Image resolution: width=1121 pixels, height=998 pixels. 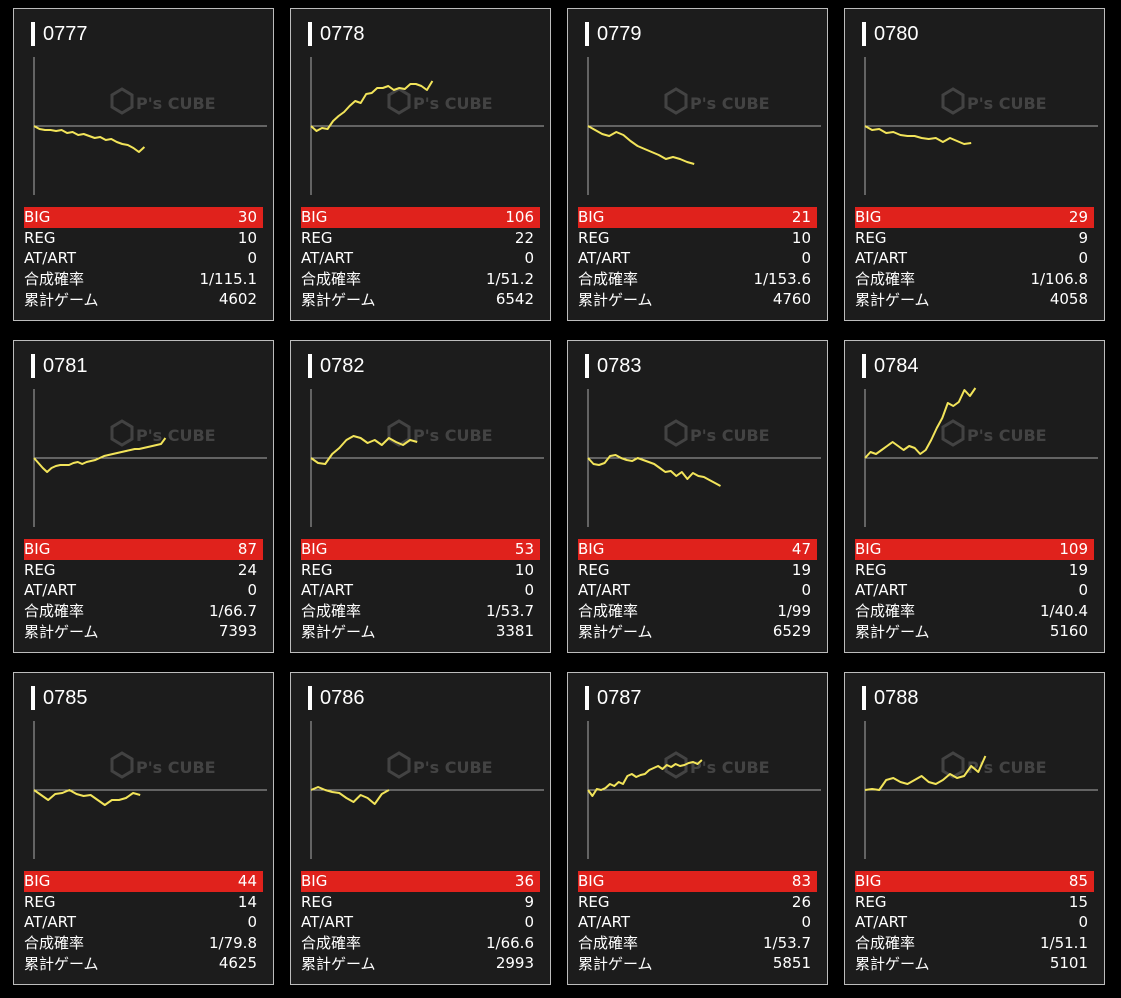 What do you see at coordinates (1078, 901) in the screenshot?
I see `stat-value: 15` at bounding box center [1078, 901].